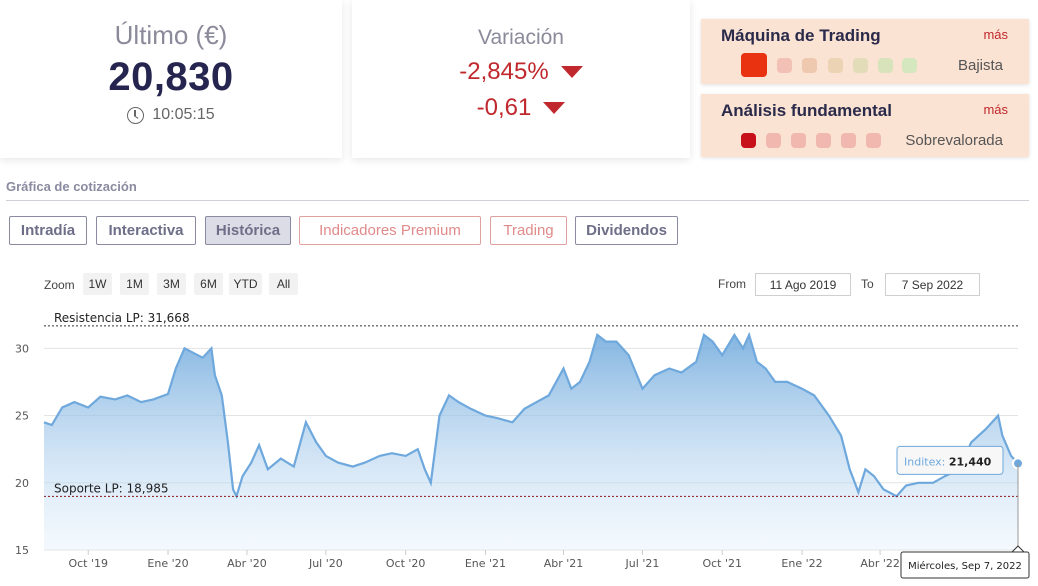  I want to click on zoom-label: Zoom, so click(59, 285).